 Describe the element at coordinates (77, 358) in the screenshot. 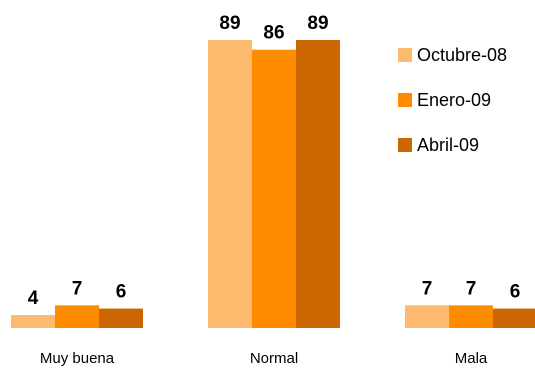

I see `category-label-muy-buena: Muy buena` at that location.